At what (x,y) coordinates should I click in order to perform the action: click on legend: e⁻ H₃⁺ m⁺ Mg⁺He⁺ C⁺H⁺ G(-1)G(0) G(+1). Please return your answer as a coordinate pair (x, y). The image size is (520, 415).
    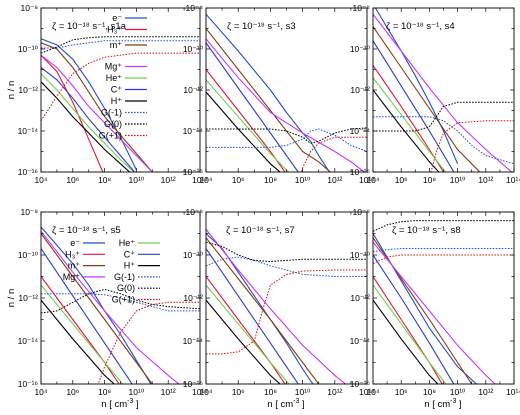
    Looking at the image, I should click on (123, 77).